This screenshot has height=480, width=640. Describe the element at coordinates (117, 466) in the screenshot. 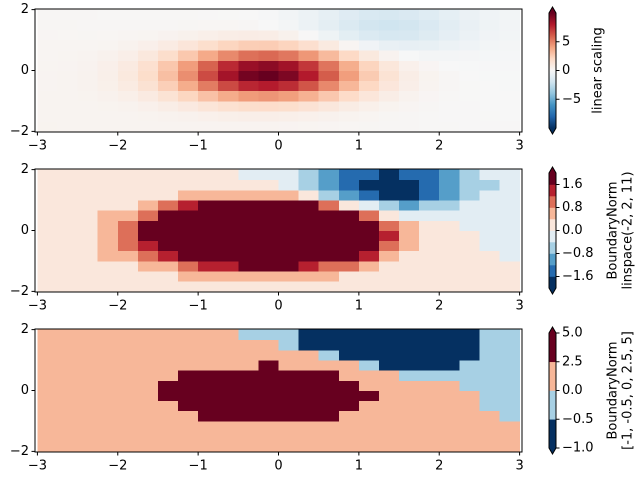

I see `x-tick-label: −2` at that location.